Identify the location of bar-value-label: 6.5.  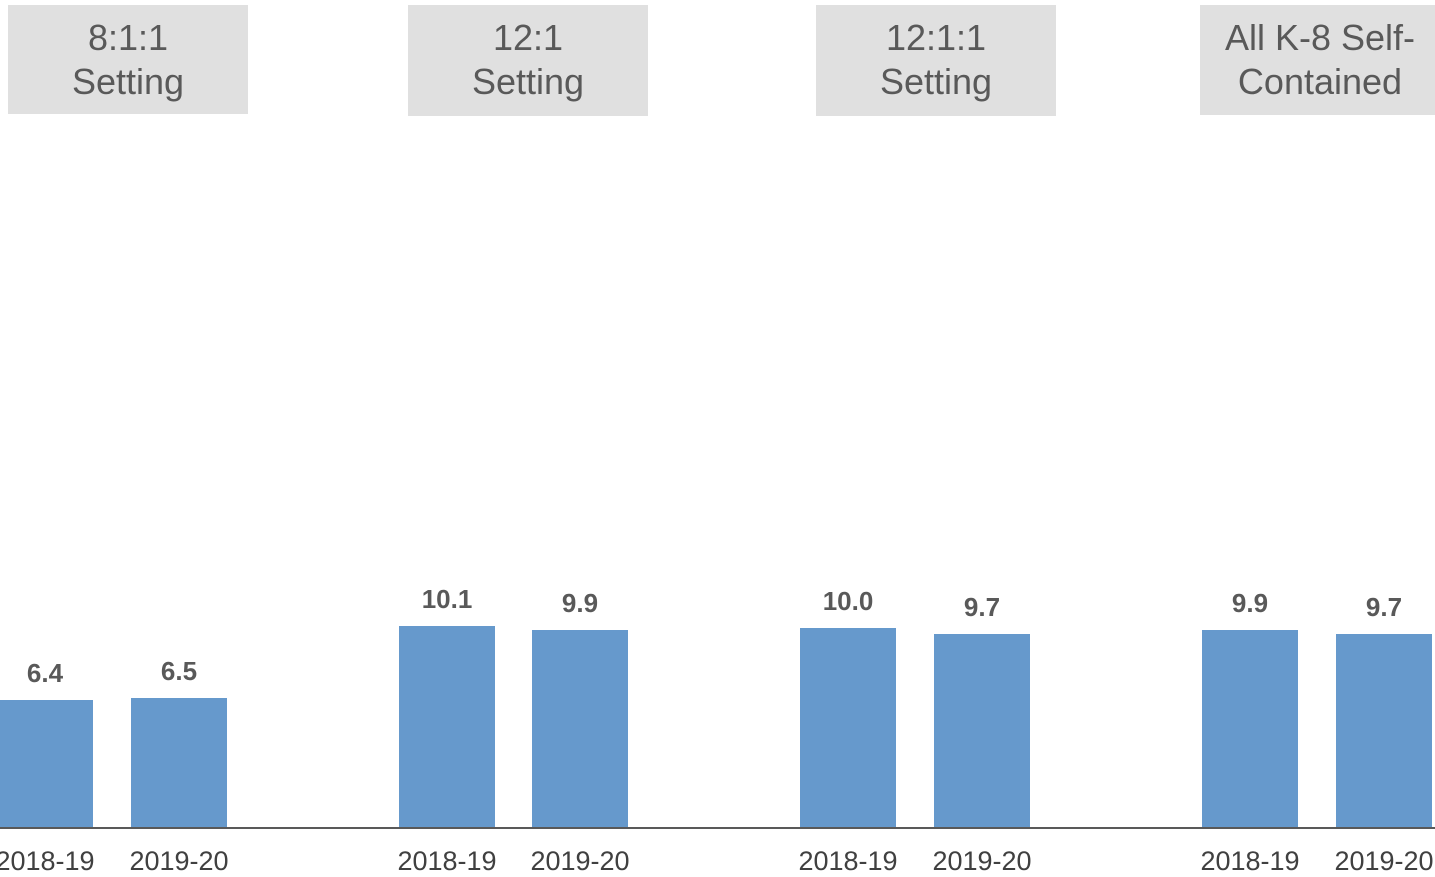
(179, 671).